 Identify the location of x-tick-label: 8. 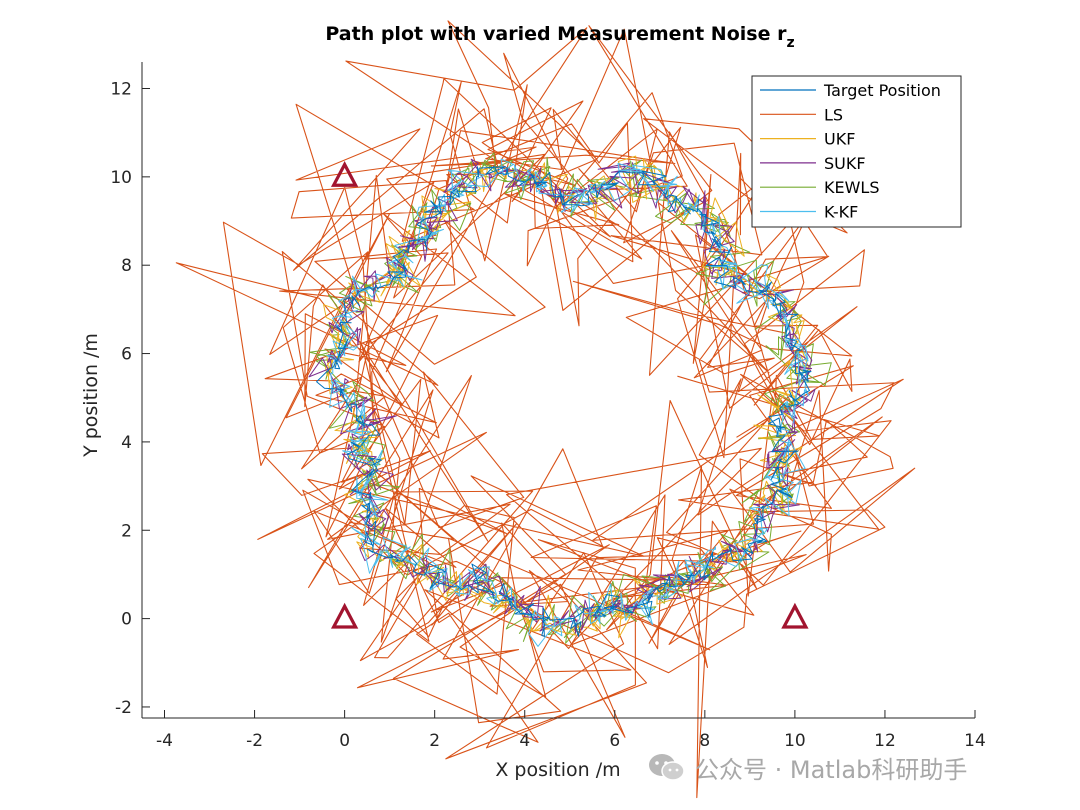
(704, 741).